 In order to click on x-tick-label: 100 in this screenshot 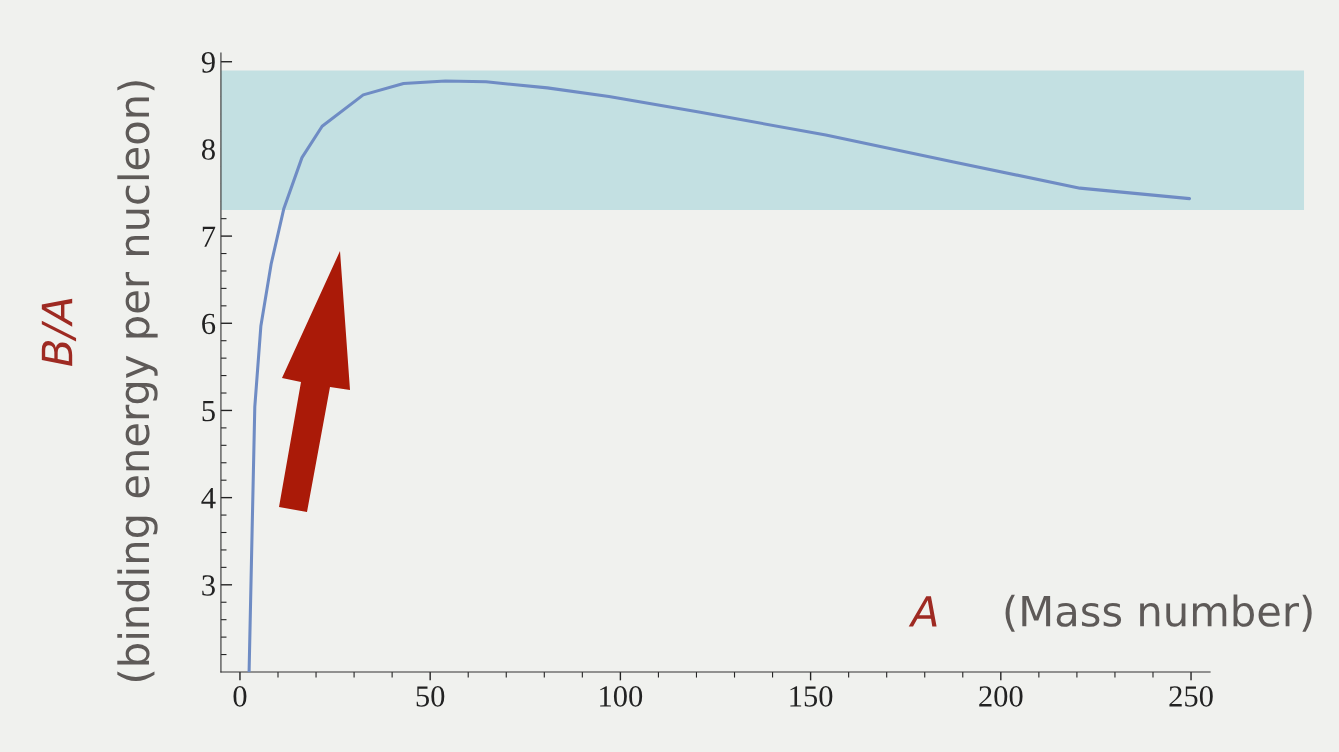, I will do `click(621, 696)`.